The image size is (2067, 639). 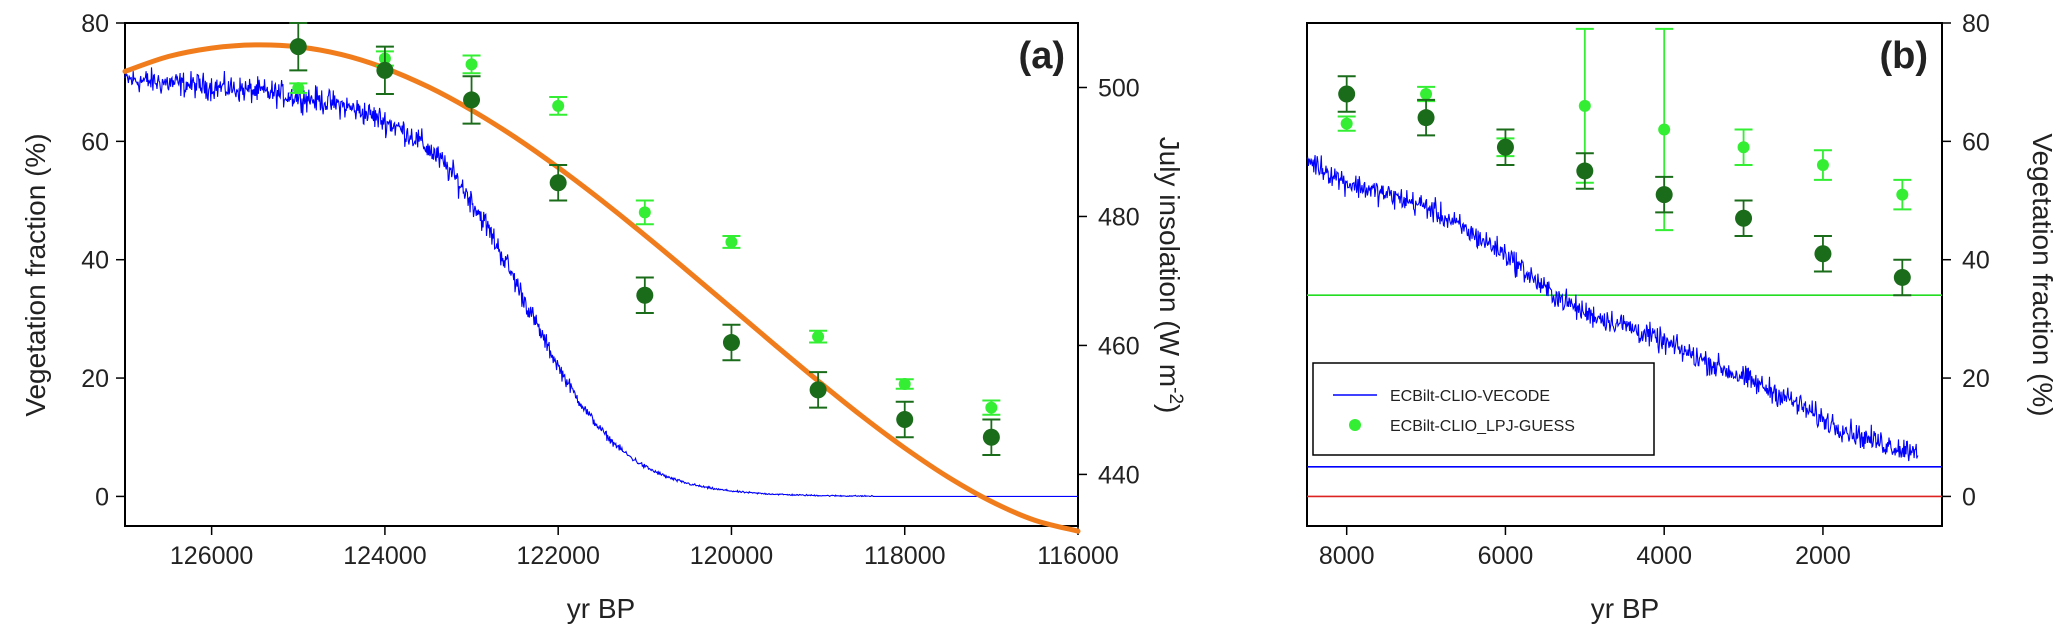 What do you see at coordinates (2042, 274) in the screenshot?
I see `panel-b-y-axis-title: Vegetation fraction (%)` at bounding box center [2042, 274].